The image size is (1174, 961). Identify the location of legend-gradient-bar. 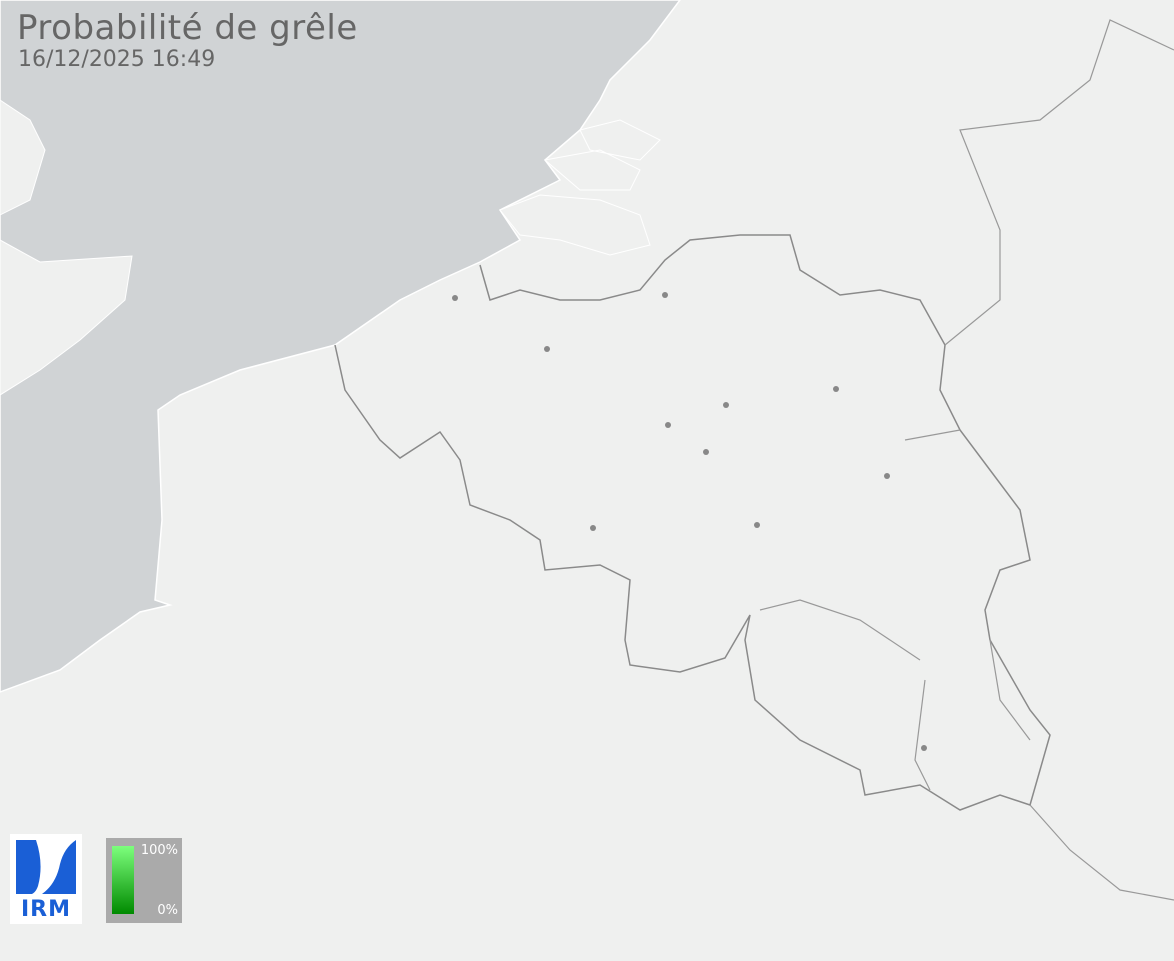
(123, 880).